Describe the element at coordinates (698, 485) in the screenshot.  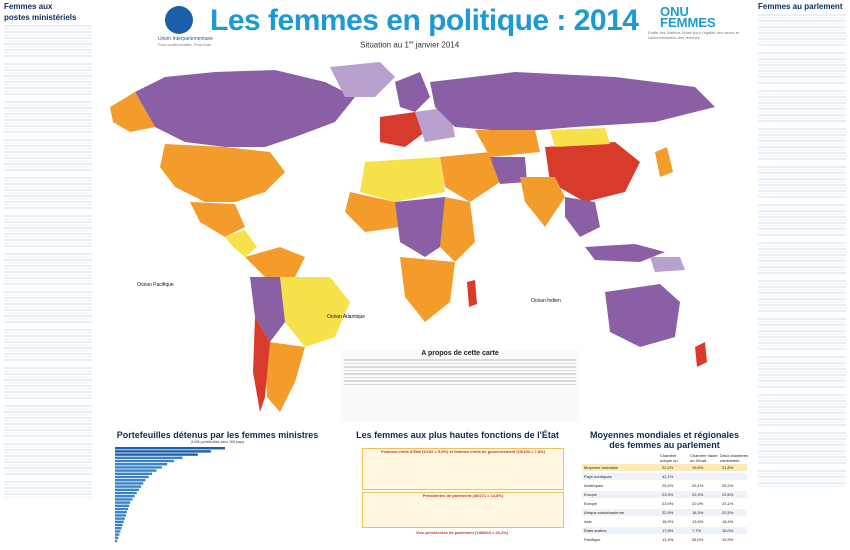
I see `averages-value: 25,1%` at that location.